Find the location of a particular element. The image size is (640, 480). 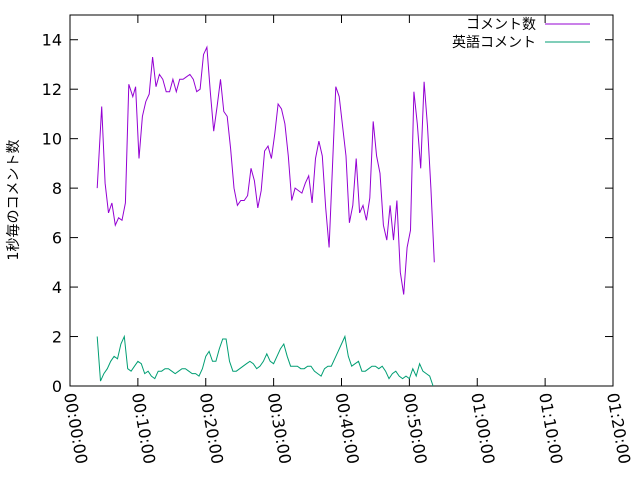

x-tick-label: 00:50:00 is located at coordinates (414, 428).